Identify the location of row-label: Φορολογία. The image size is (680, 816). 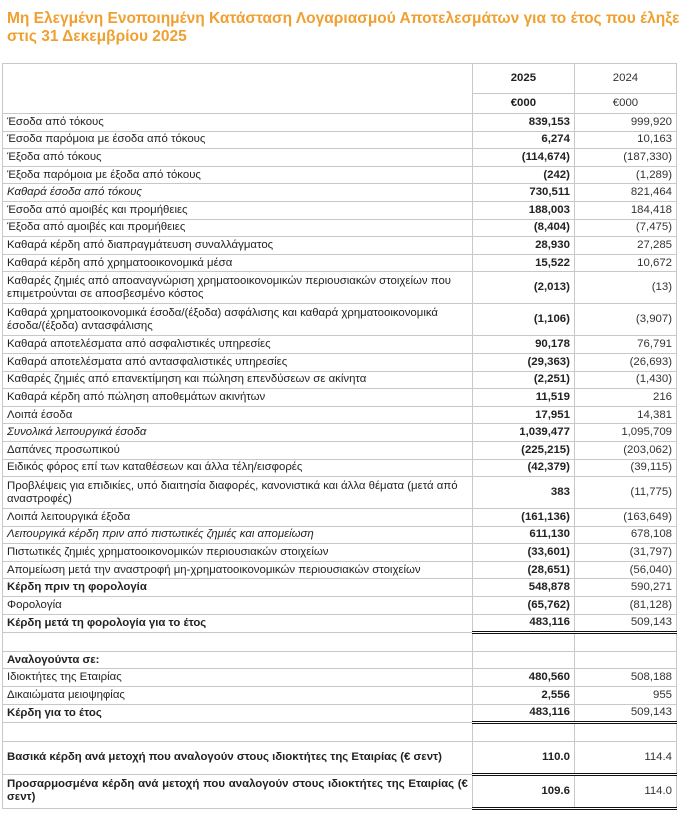
(237, 605).